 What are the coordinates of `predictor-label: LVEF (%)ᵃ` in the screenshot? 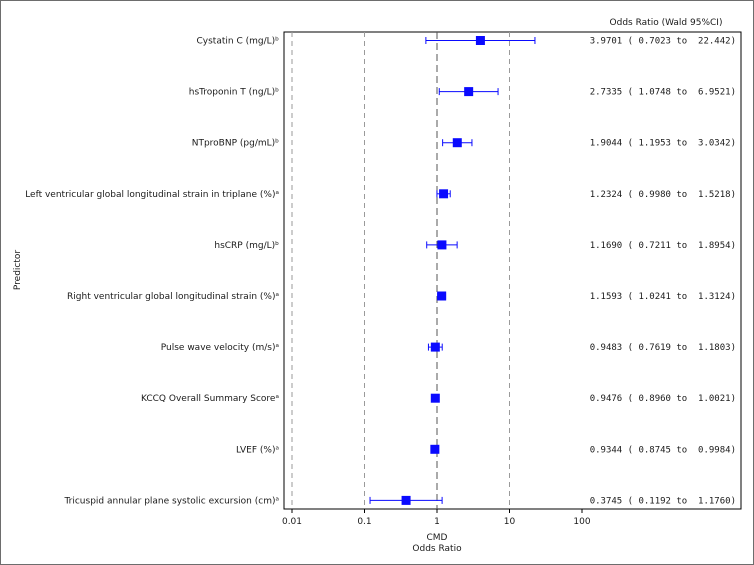 It's located at (257, 450).